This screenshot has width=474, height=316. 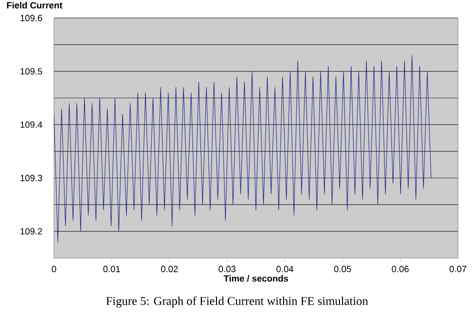 I want to click on x-tick-label: 0.05, so click(x=342, y=269).